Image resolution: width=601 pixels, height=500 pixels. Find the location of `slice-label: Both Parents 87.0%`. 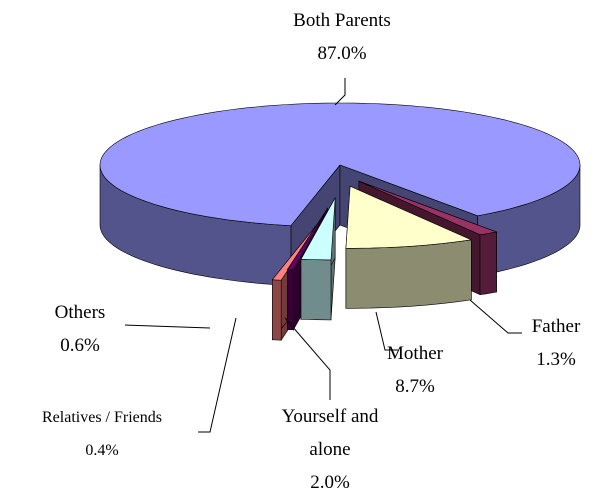

slice-label: Both Parents 87.0% is located at coordinates (342, 37).